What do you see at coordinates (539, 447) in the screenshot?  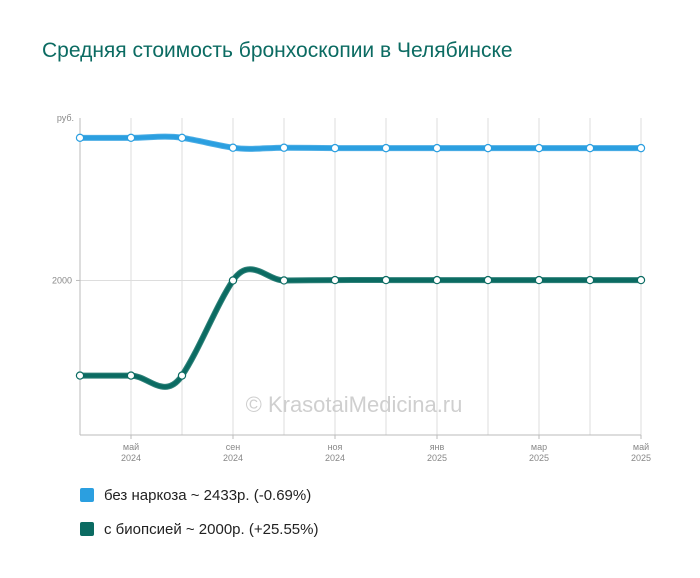 I see `x-tick-label-month: мар` at bounding box center [539, 447].